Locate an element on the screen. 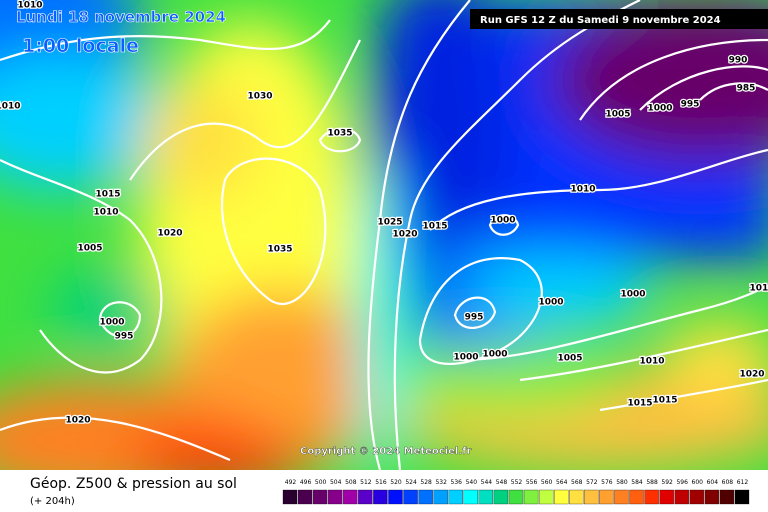 This screenshot has height=512, width=768. scale-label: 508 is located at coordinates (351, 482).